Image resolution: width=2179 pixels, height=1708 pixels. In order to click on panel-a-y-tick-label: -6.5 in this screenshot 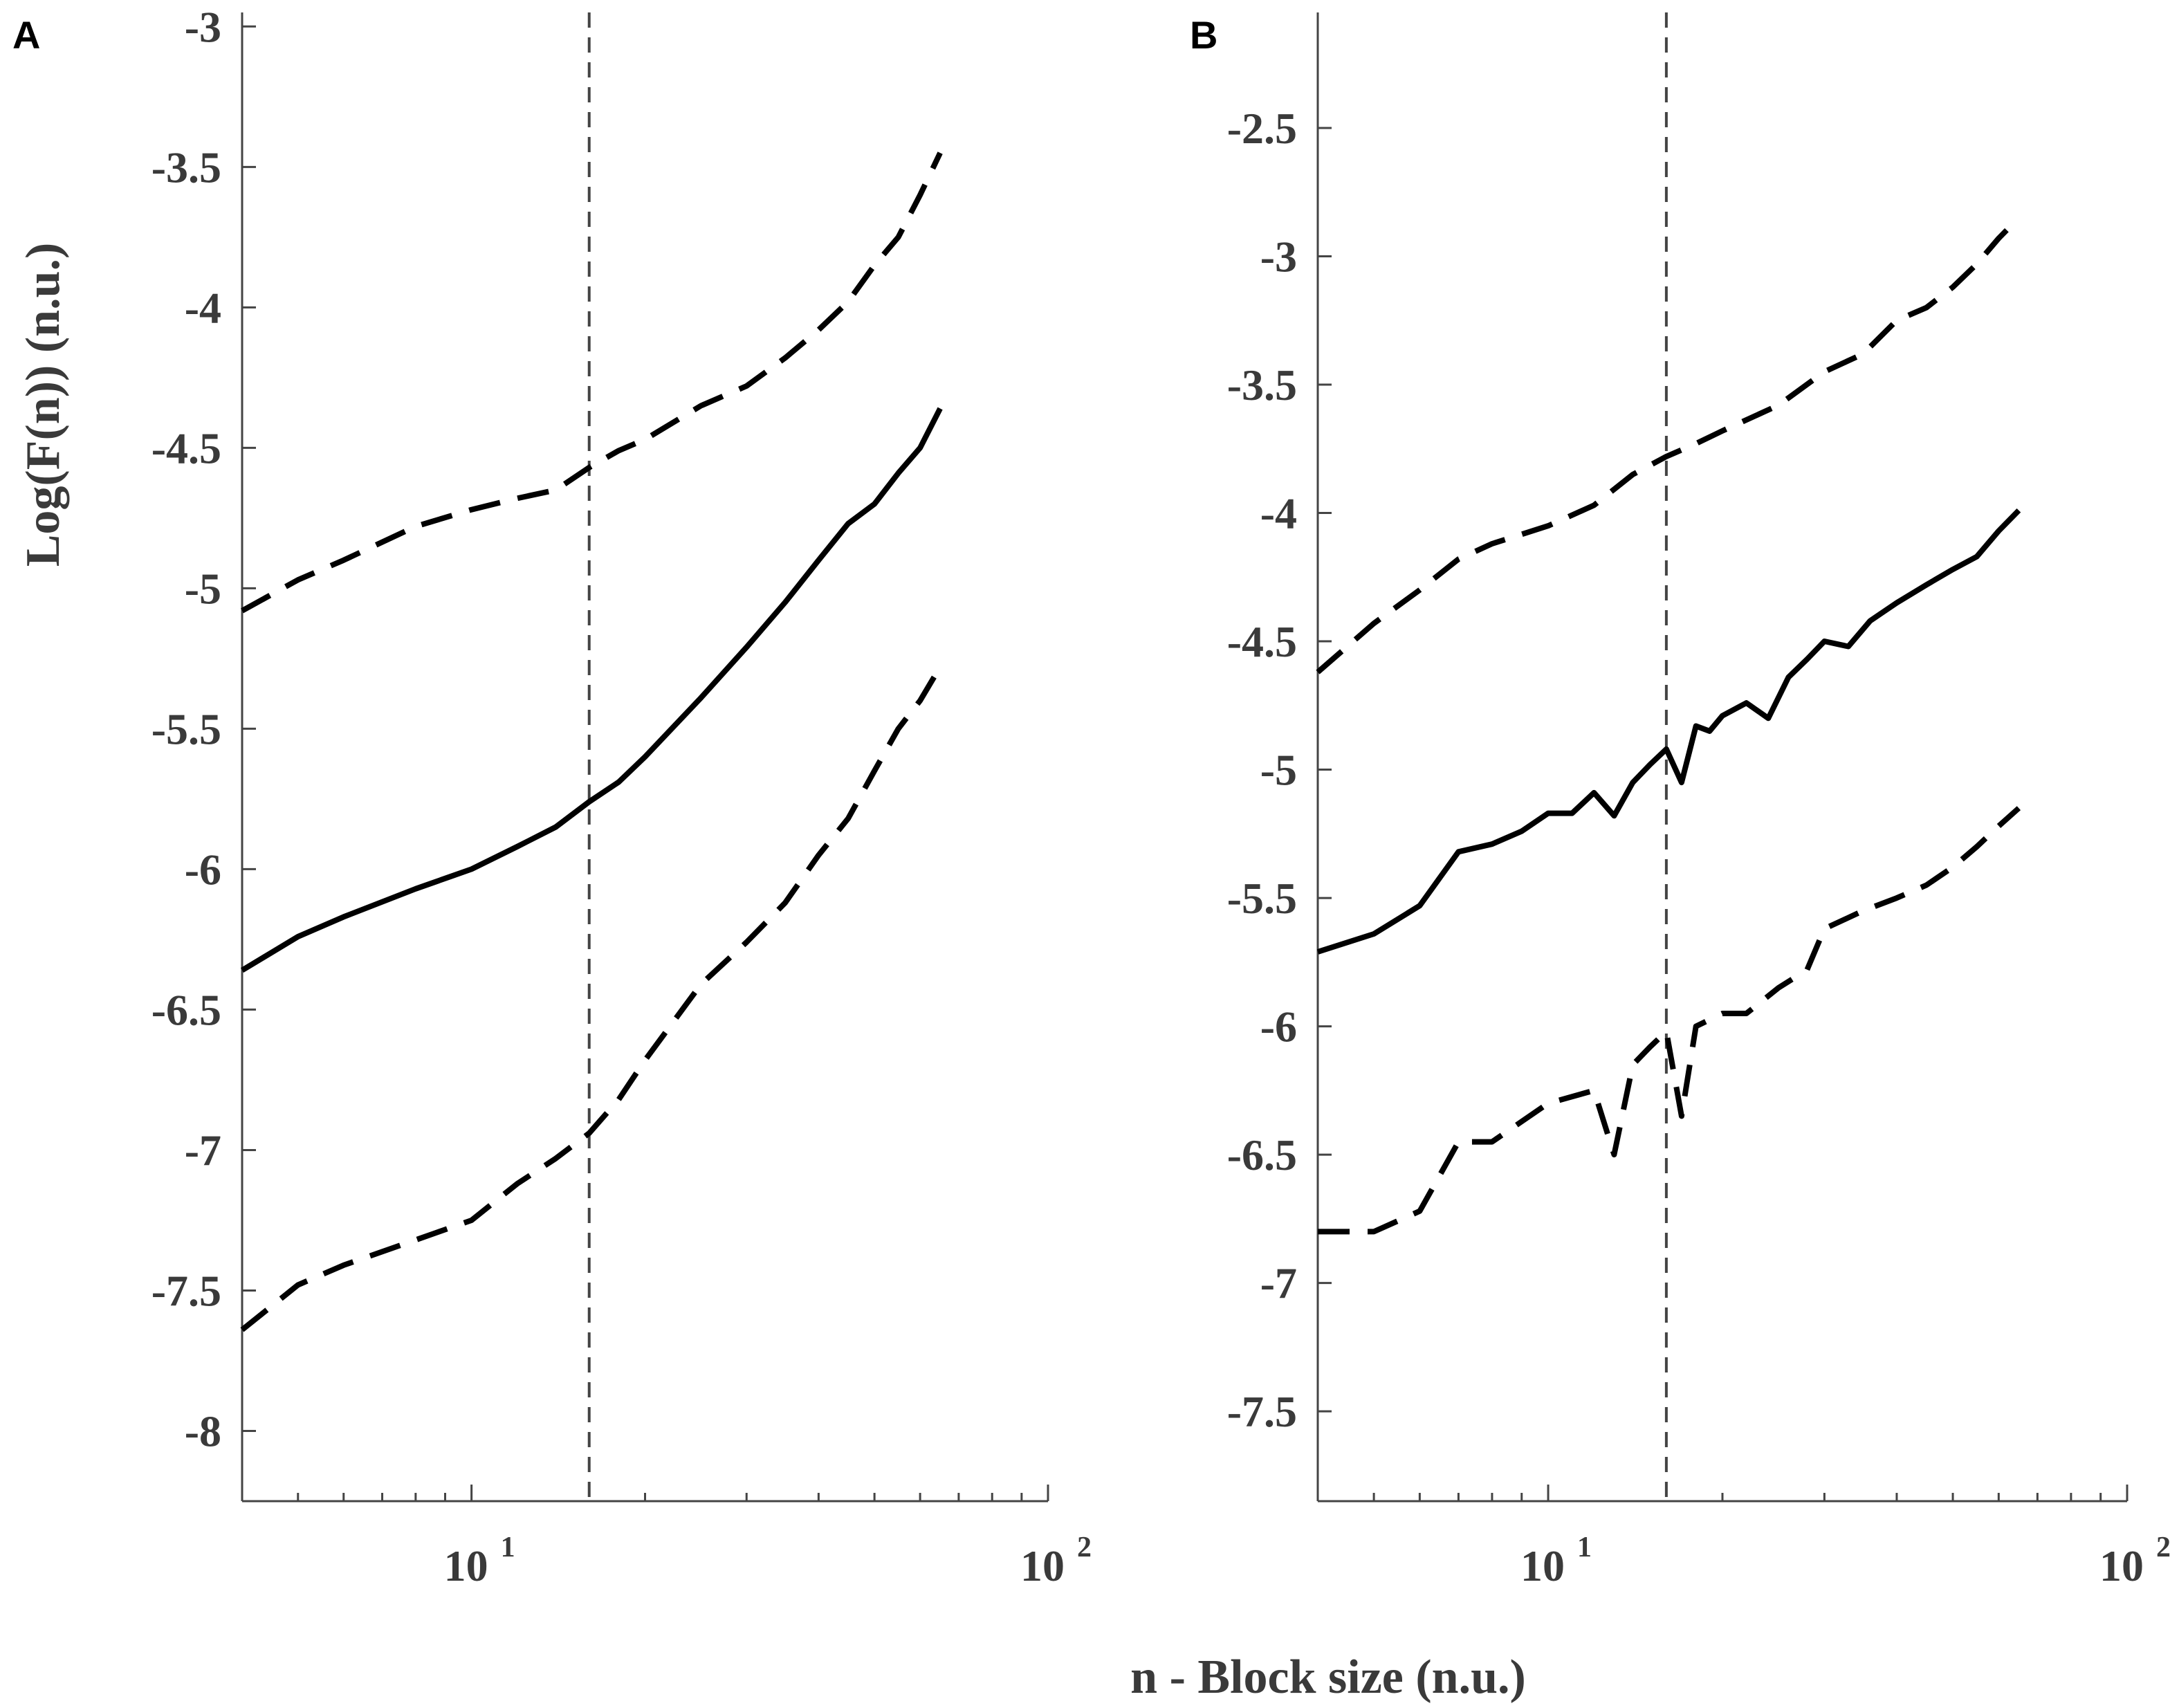, I will do `click(186, 1010)`.